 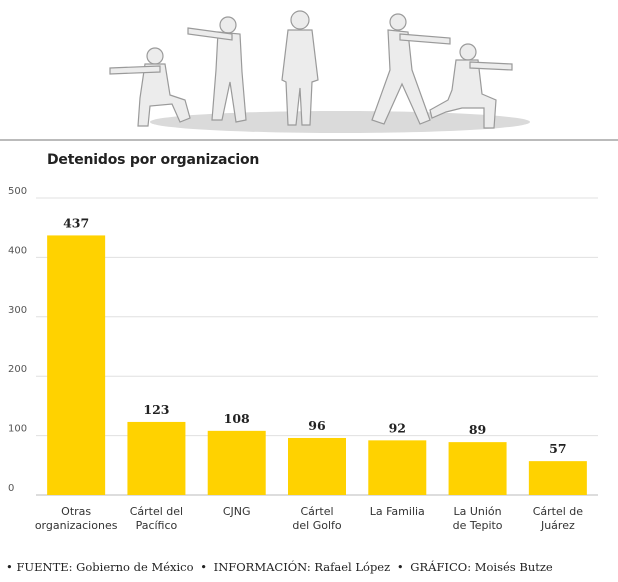 I want to click on x-tick-label-line: Juárez, so click(x=557, y=525).